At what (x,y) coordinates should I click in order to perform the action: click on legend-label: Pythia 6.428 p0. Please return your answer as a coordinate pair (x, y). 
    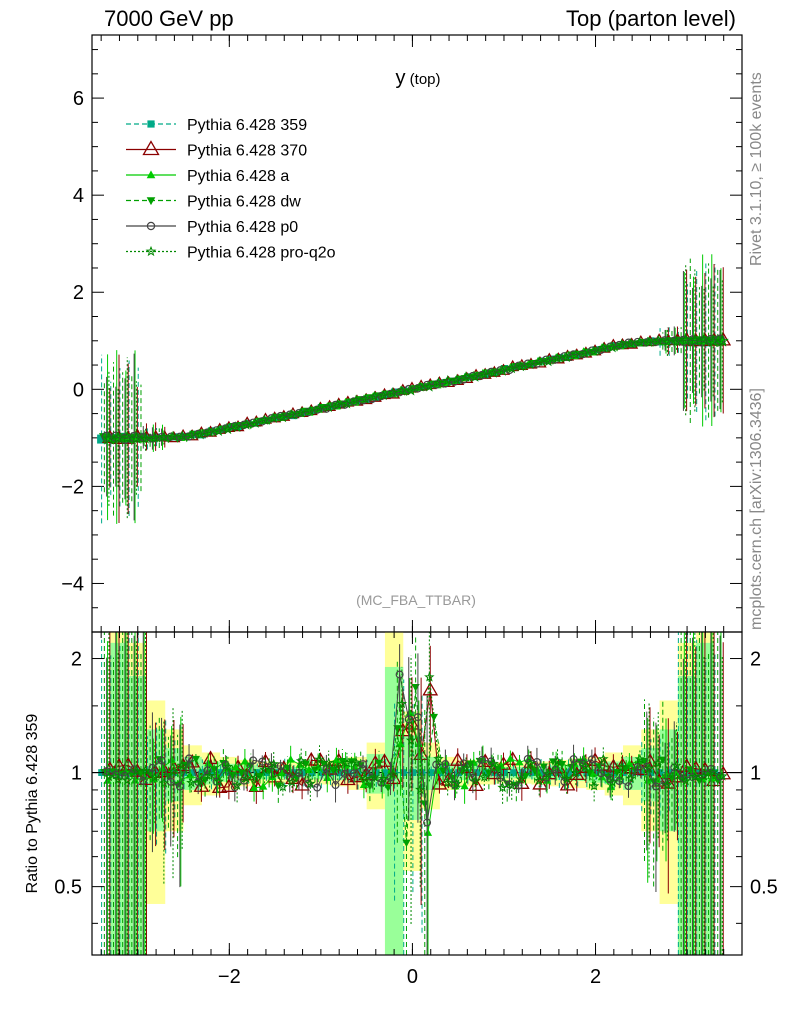
    Looking at the image, I should click on (242, 227).